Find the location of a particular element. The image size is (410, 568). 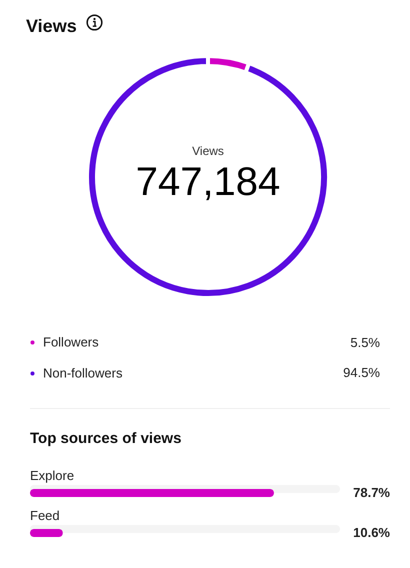

data-label: 78.7% is located at coordinates (371, 492).